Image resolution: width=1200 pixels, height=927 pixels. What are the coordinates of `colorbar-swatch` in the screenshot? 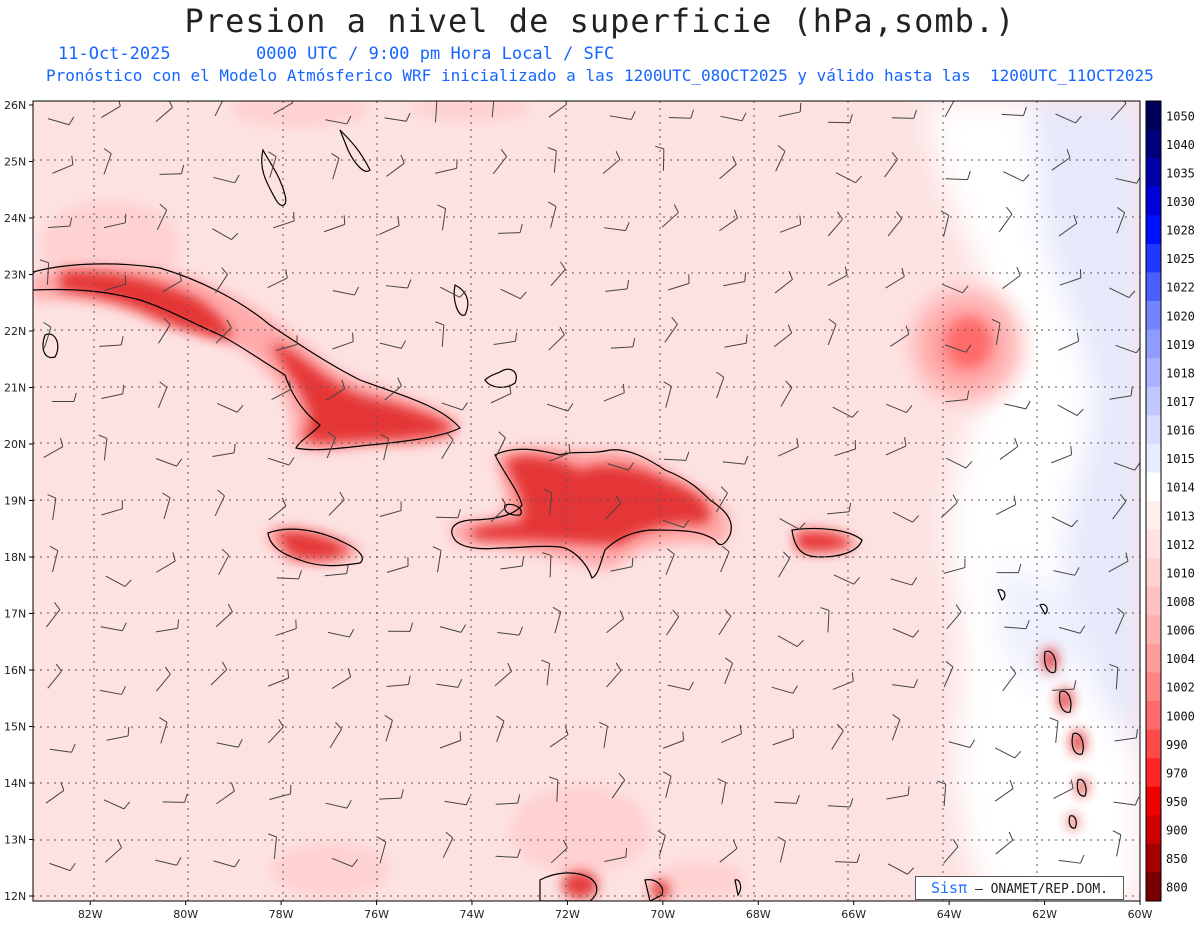 It's located at (1153, 773).